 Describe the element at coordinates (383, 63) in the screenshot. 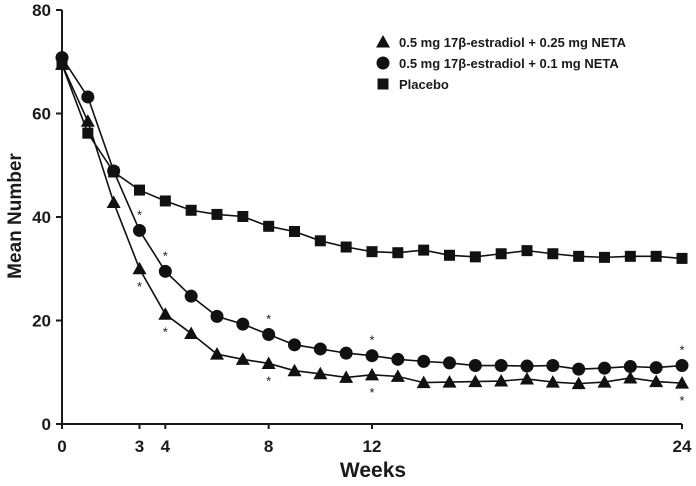

I see `legend-circle-marker` at that location.